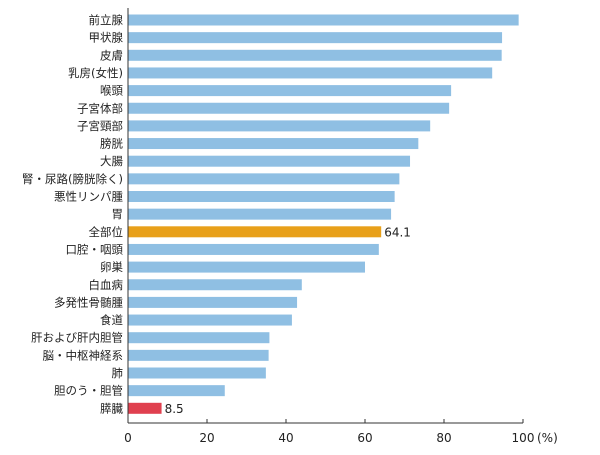 This screenshot has width=600, height=455. What do you see at coordinates (88, 197) in the screenshot?
I see `category-label: 悪性リンパ腫` at bounding box center [88, 197].